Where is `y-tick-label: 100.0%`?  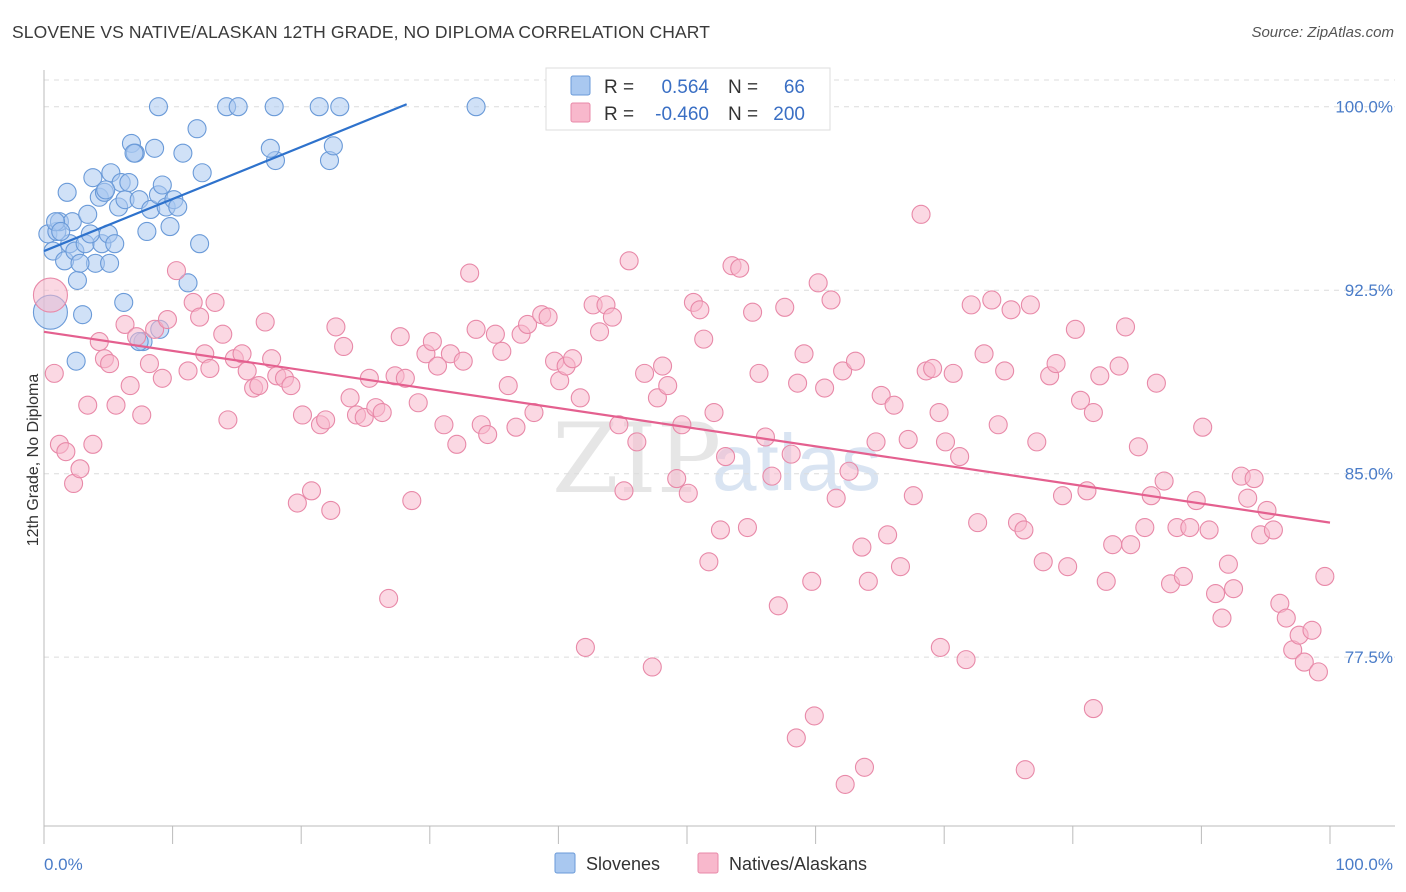 y-tick-label: 100.0% is located at coordinates (1364, 107).